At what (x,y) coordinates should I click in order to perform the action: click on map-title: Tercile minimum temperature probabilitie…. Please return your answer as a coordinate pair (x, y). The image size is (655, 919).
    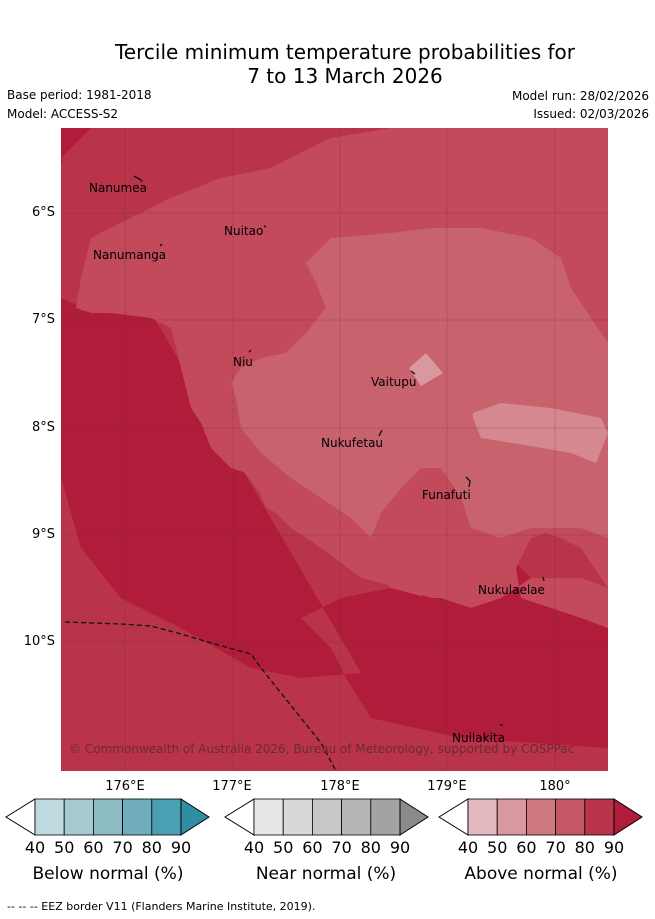
    Looking at the image, I should click on (327, 64).